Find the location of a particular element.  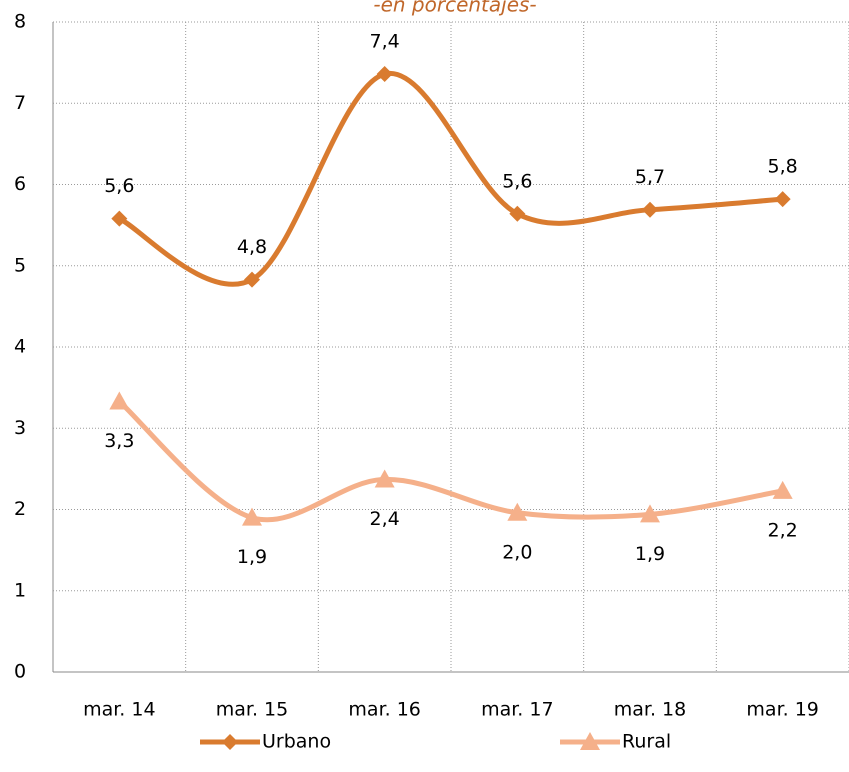

data-label: 5,8 is located at coordinates (783, 167).